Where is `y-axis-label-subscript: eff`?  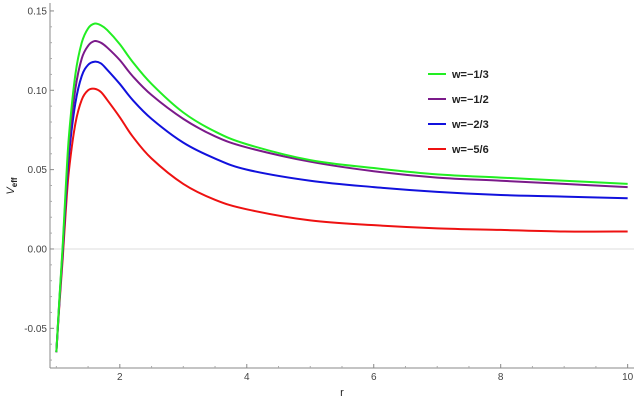 y-axis-label-subscript: eff is located at coordinates (14, 182).